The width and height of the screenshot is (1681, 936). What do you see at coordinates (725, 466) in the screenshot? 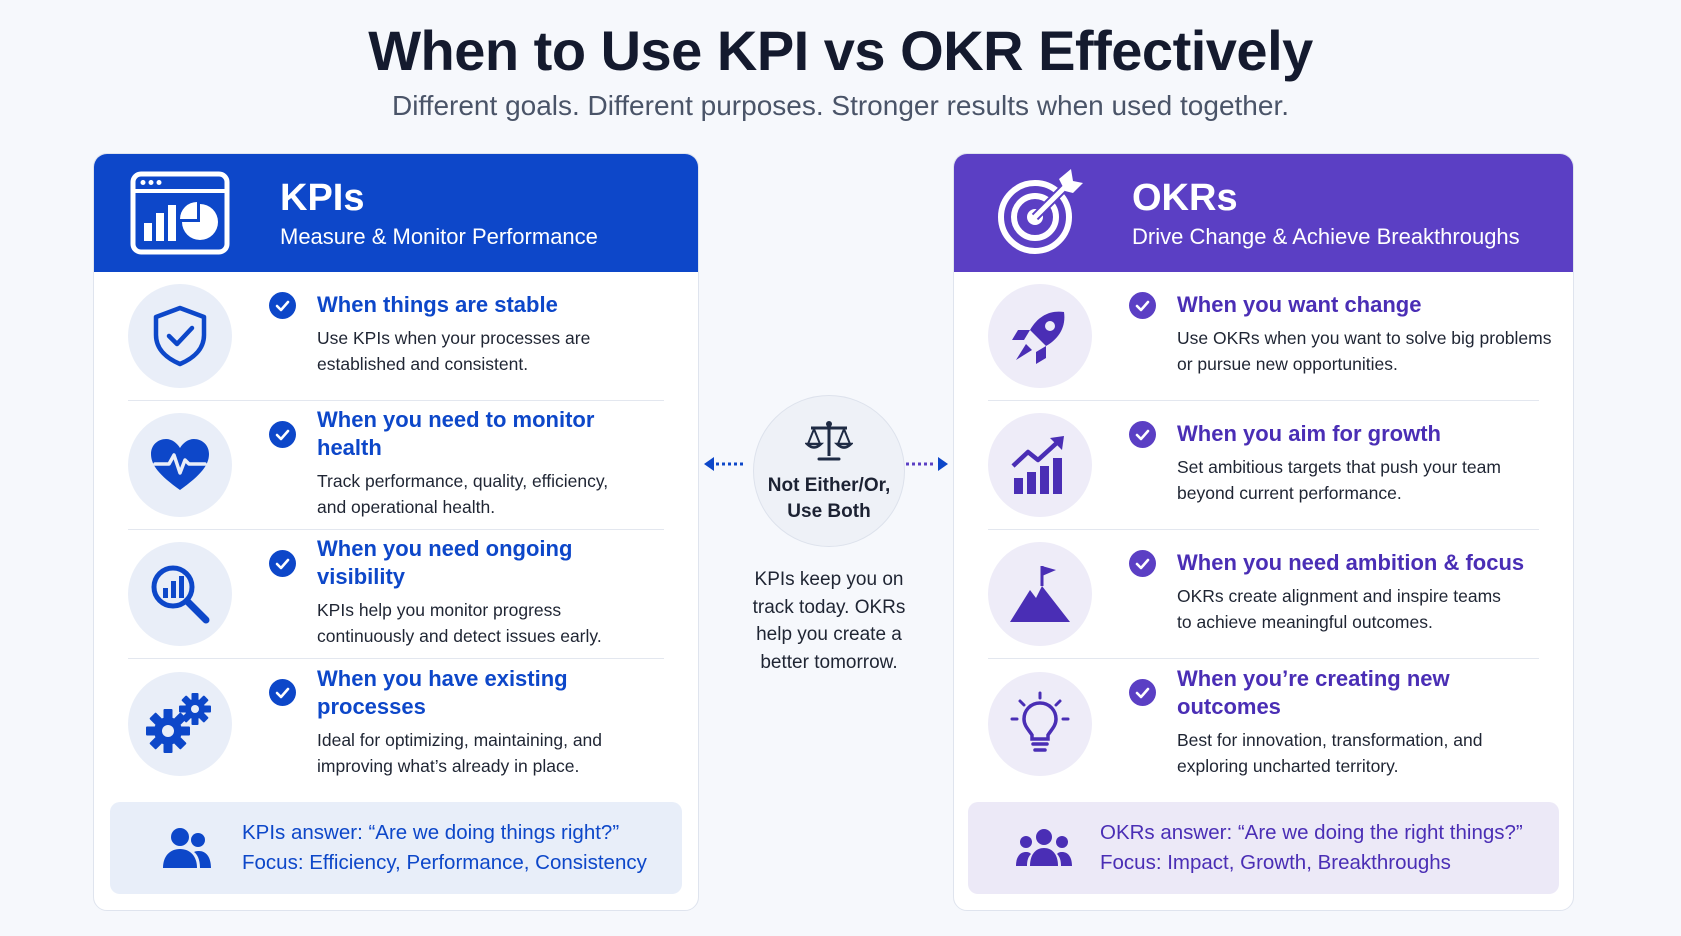
I see `arrow-left-icon` at bounding box center [725, 466].